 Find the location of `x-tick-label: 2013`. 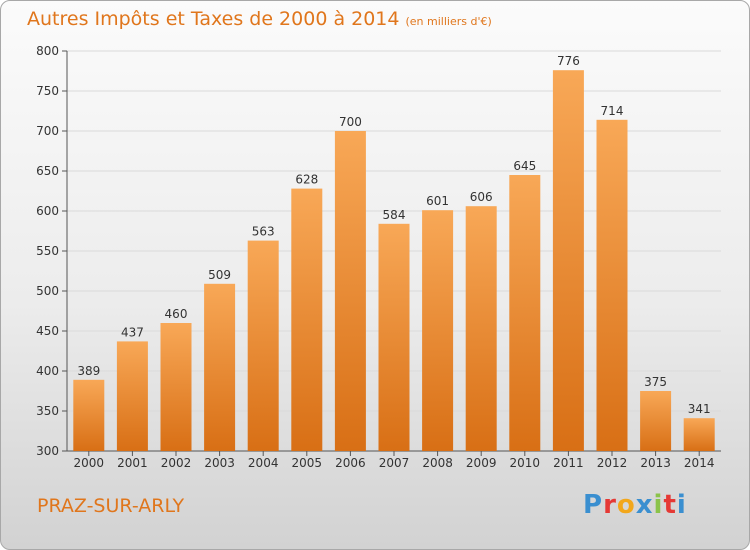

x-tick-label: 2013 is located at coordinates (655, 463).